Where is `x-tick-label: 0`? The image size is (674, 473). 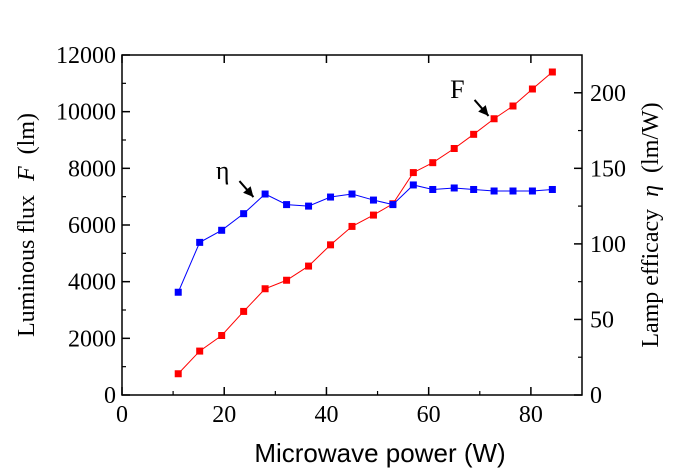
x-tick-label: 0 is located at coordinates (122, 415).